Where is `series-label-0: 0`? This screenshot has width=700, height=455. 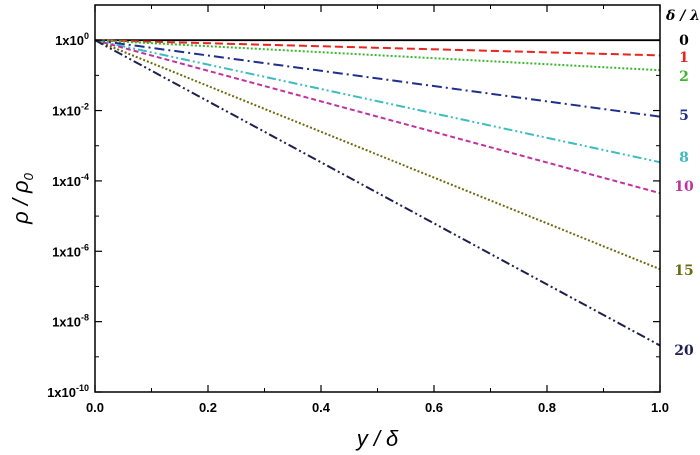 series-label-0: 0 is located at coordinates (684, 41).